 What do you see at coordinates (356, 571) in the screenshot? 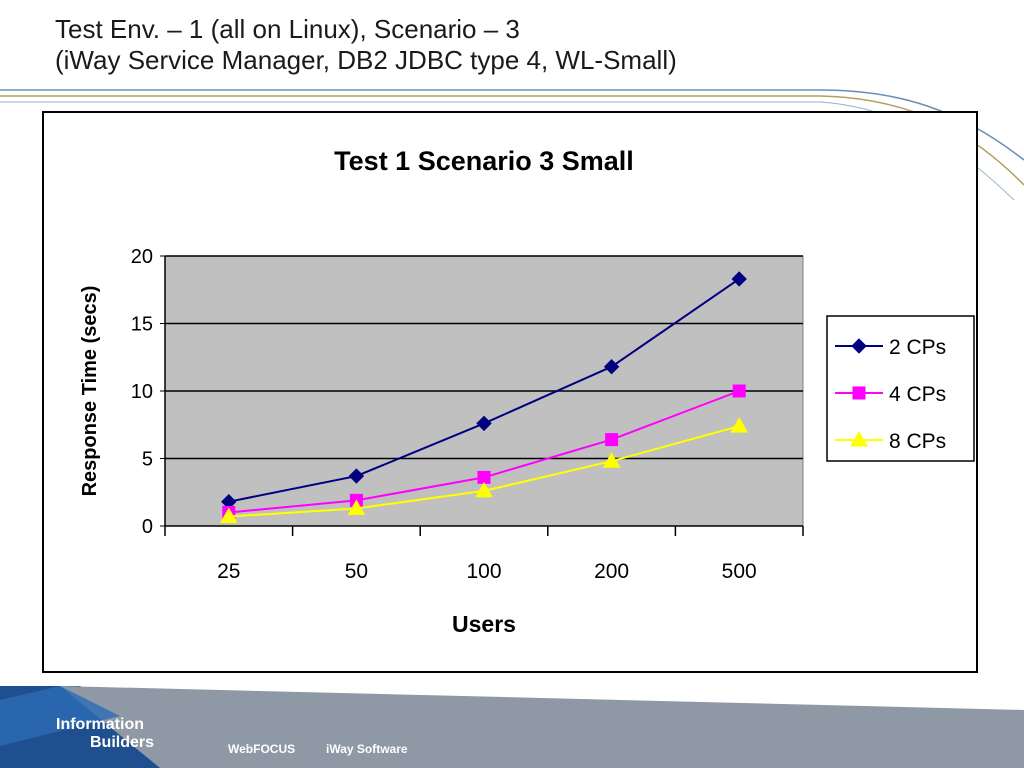
I see `x-tick-label: 50` at bounding box center [356, 571].